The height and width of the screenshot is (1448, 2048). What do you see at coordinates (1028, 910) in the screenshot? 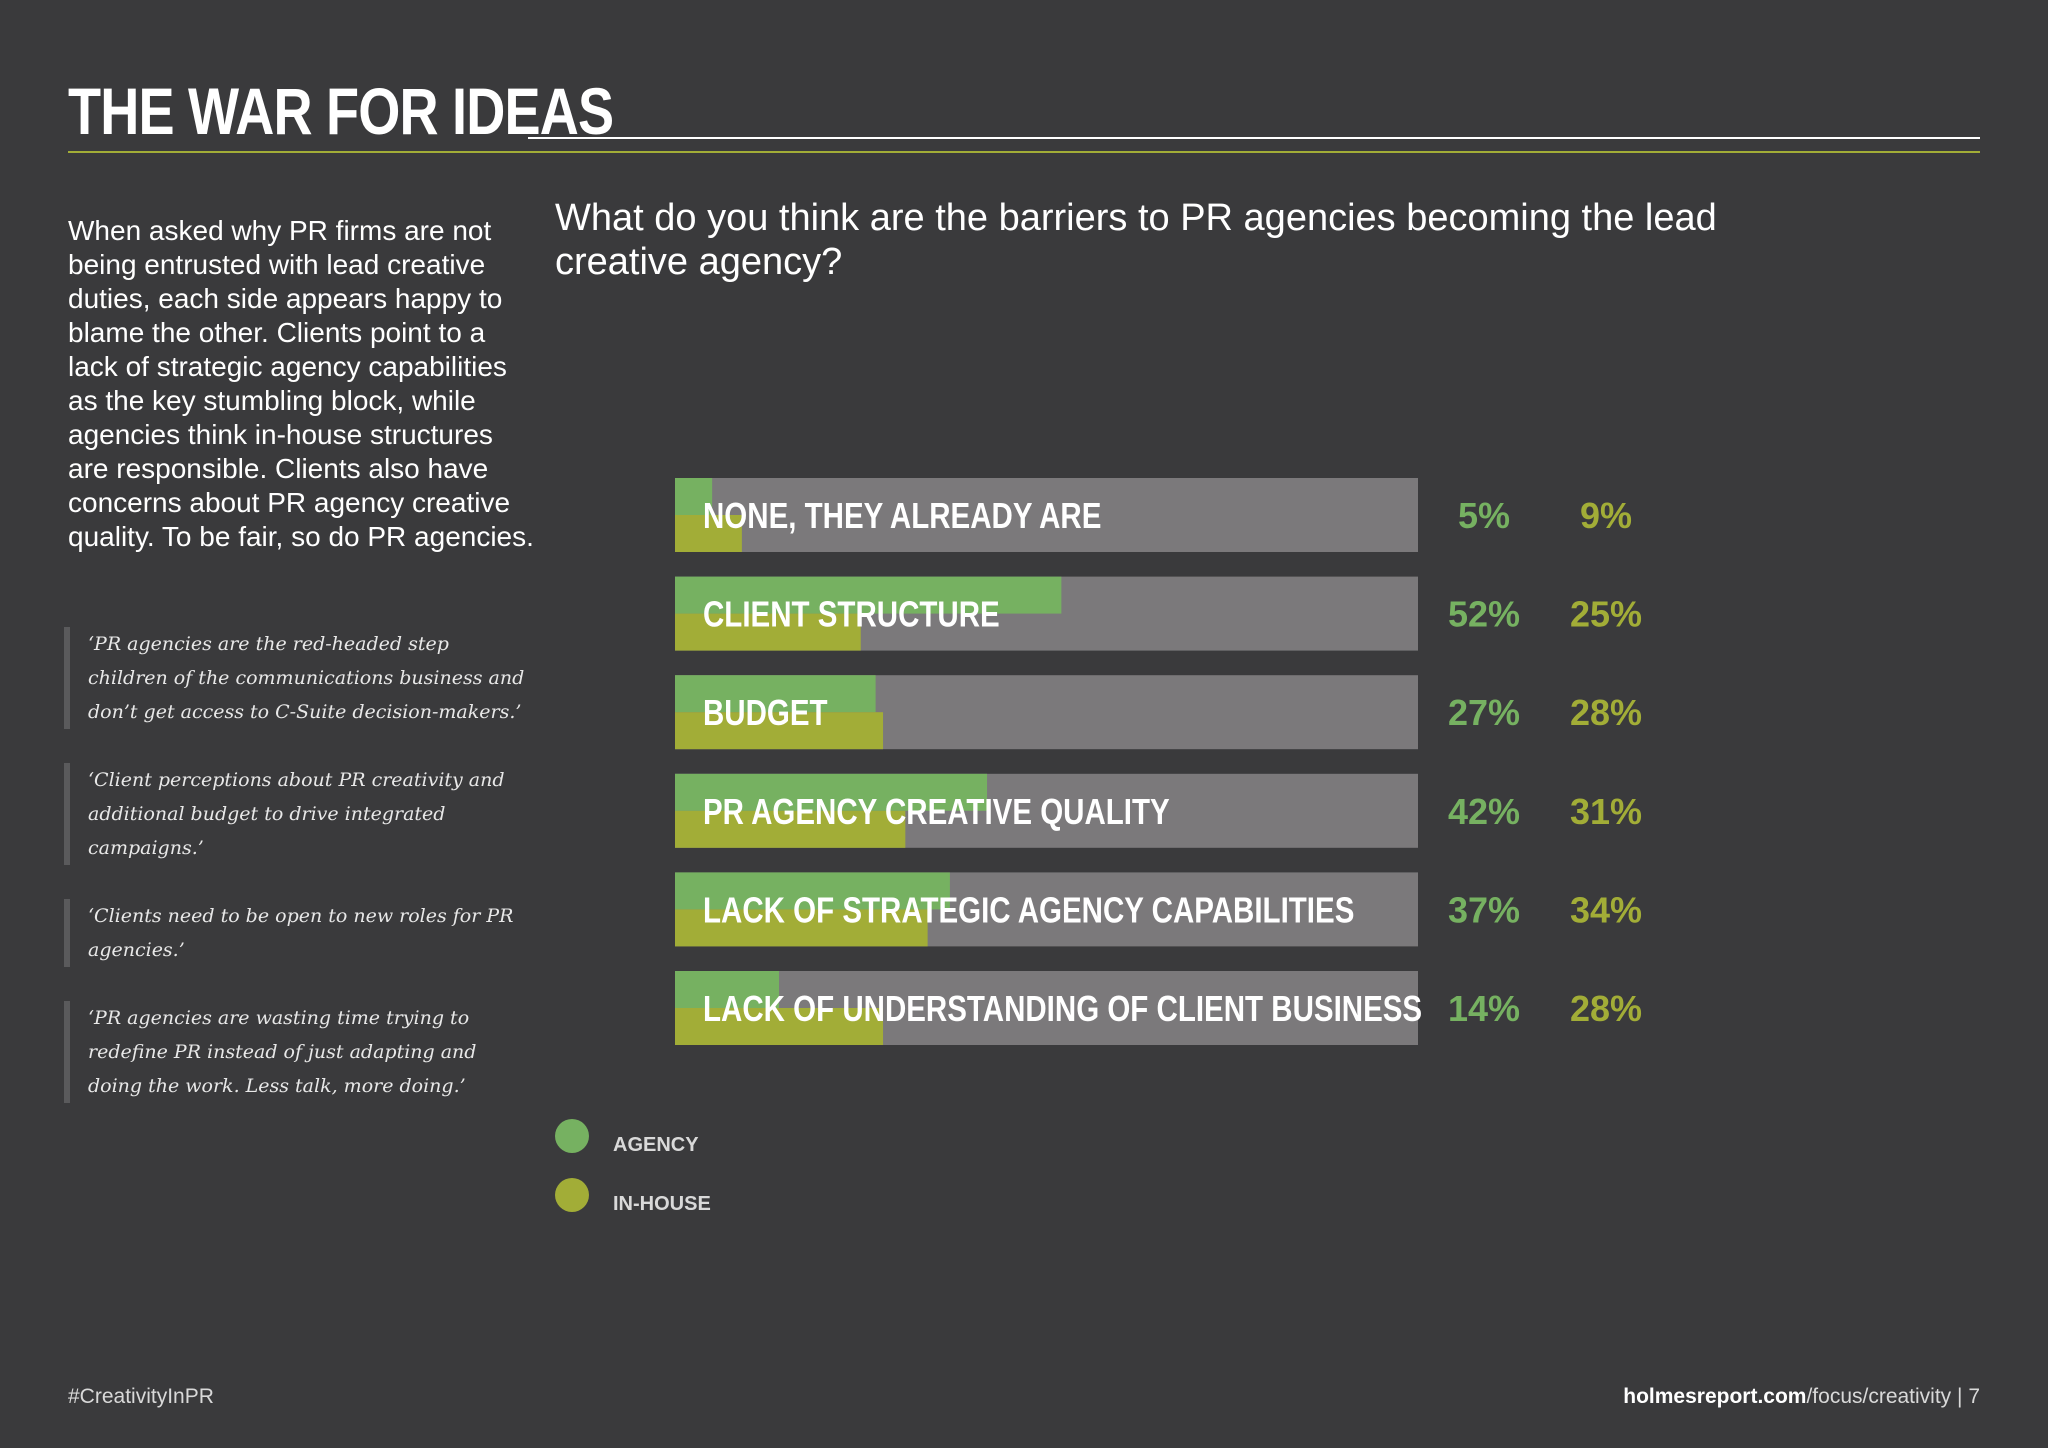
I see `bar-label: LACK OF STRATEGIC AGENCY CAPABILITIES` at bounding box center [1028, 910].